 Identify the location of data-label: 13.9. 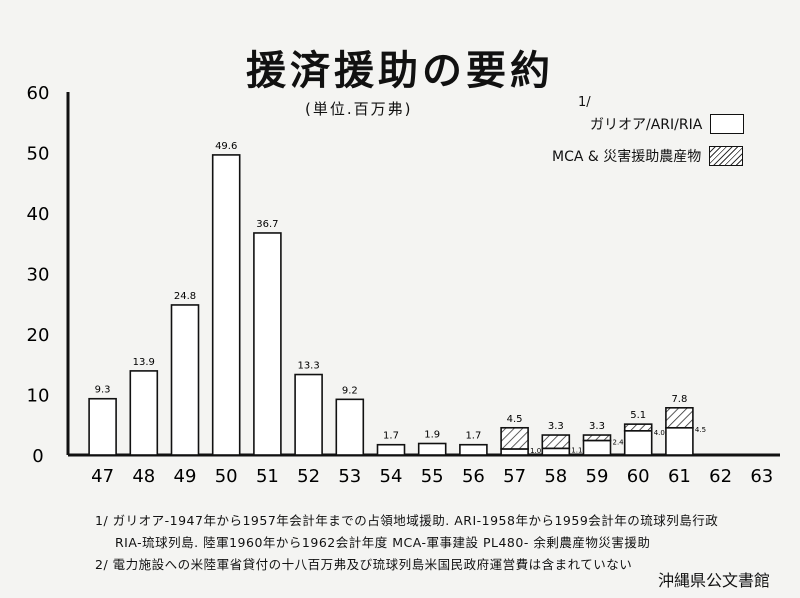
(144, 362).